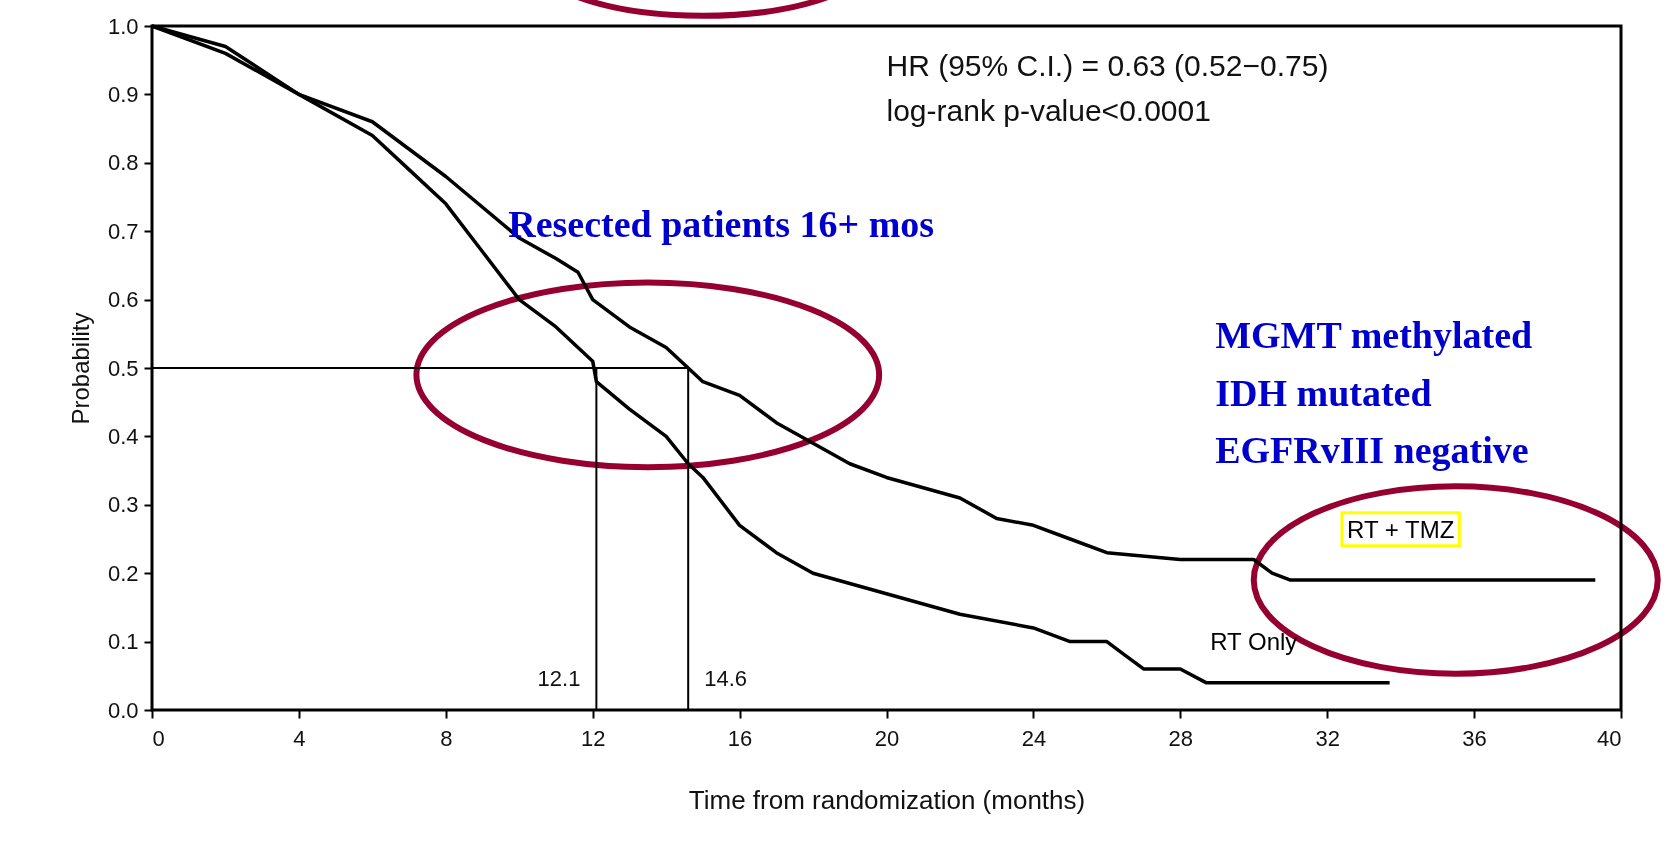 Image resolution: width=1667 pixels, height=856 pixels. What do you see at coordinates (123, 368) in the screenshot?
I see `y-tick-label: 0.5` at bounding box center [123, 368].